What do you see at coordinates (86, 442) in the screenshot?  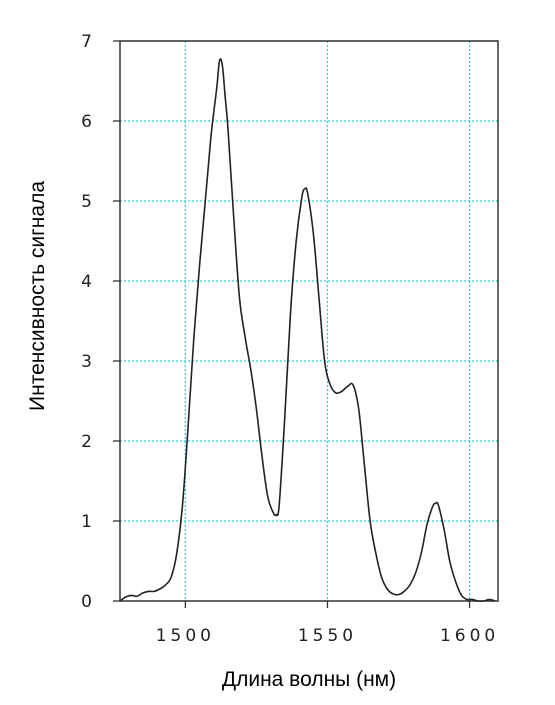 I see `y-tick-label: 2` at bounding box center [86, 442].